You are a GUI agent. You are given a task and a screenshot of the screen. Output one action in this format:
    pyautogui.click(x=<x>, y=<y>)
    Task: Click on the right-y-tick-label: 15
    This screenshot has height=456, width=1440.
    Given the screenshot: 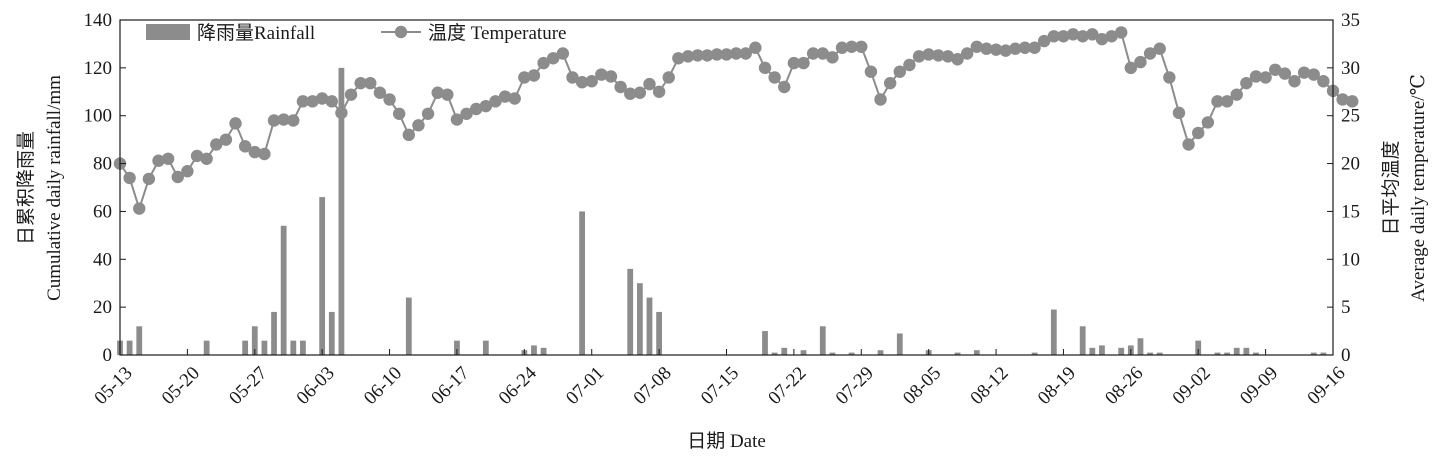 What is the action you would take?
    pyautogui.click(x=1350, y=211)
    